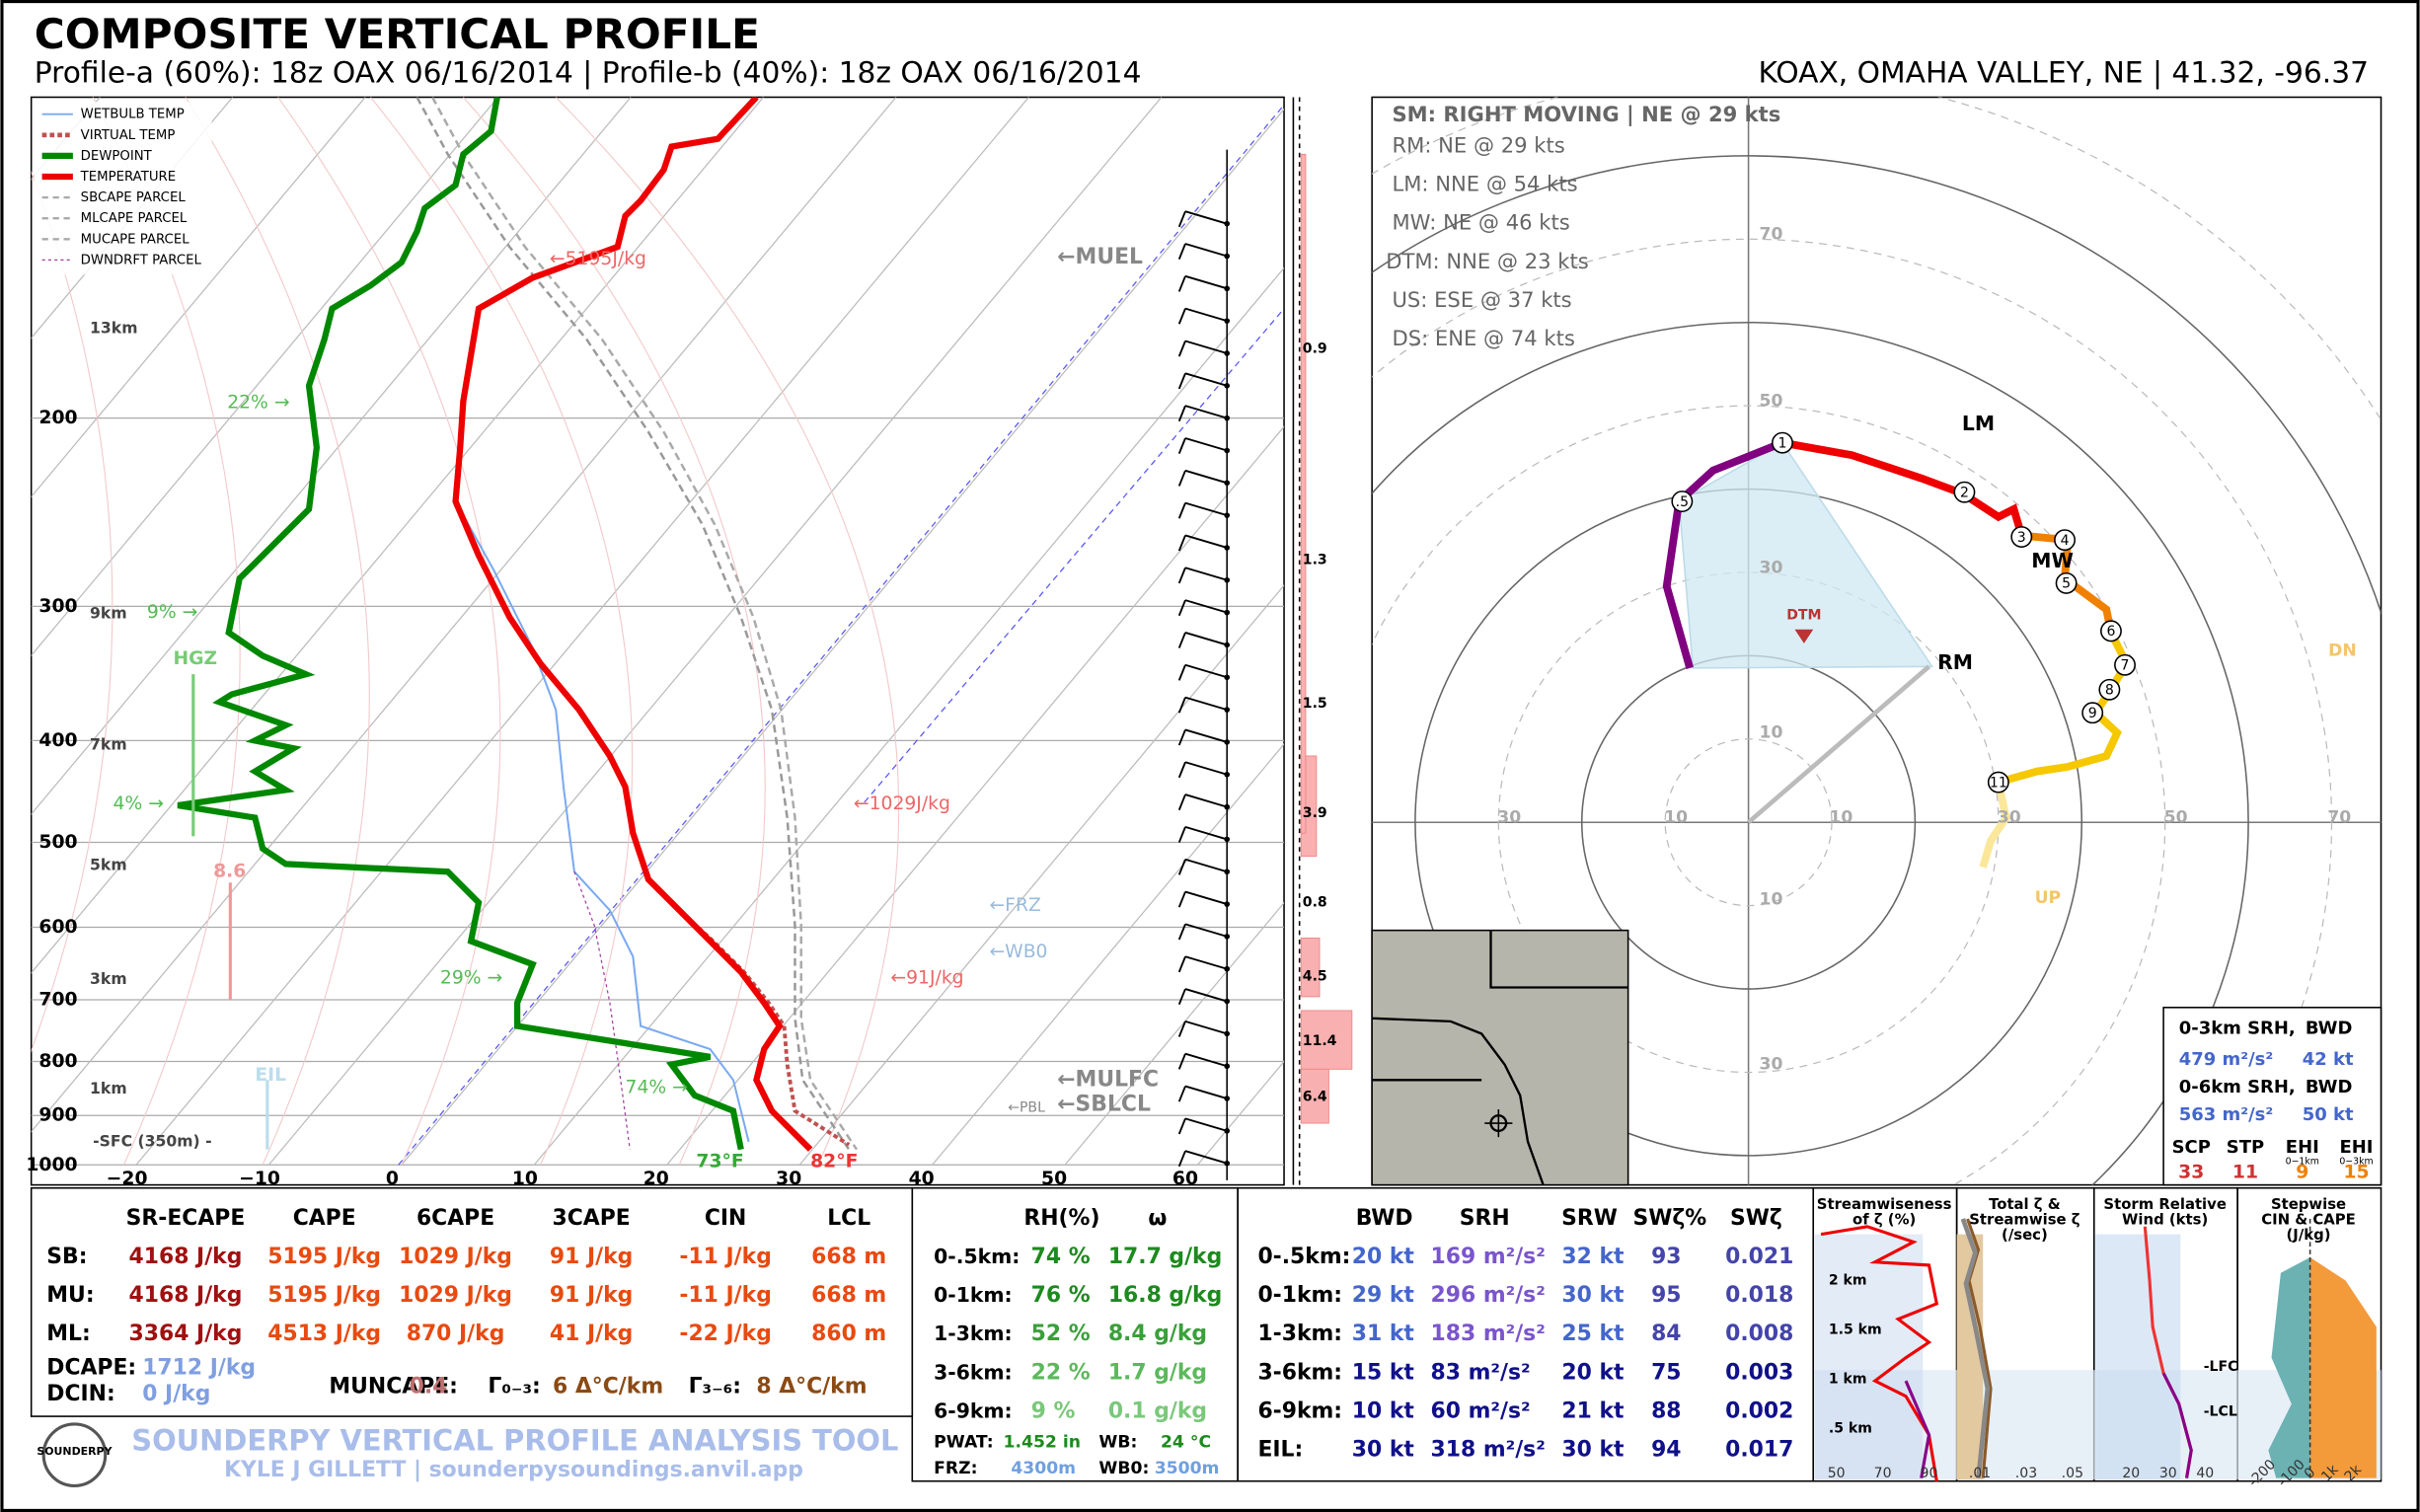  Describe the element at coordinates (2289, 1368) in the screenshot. I see `cin-area` at that location.